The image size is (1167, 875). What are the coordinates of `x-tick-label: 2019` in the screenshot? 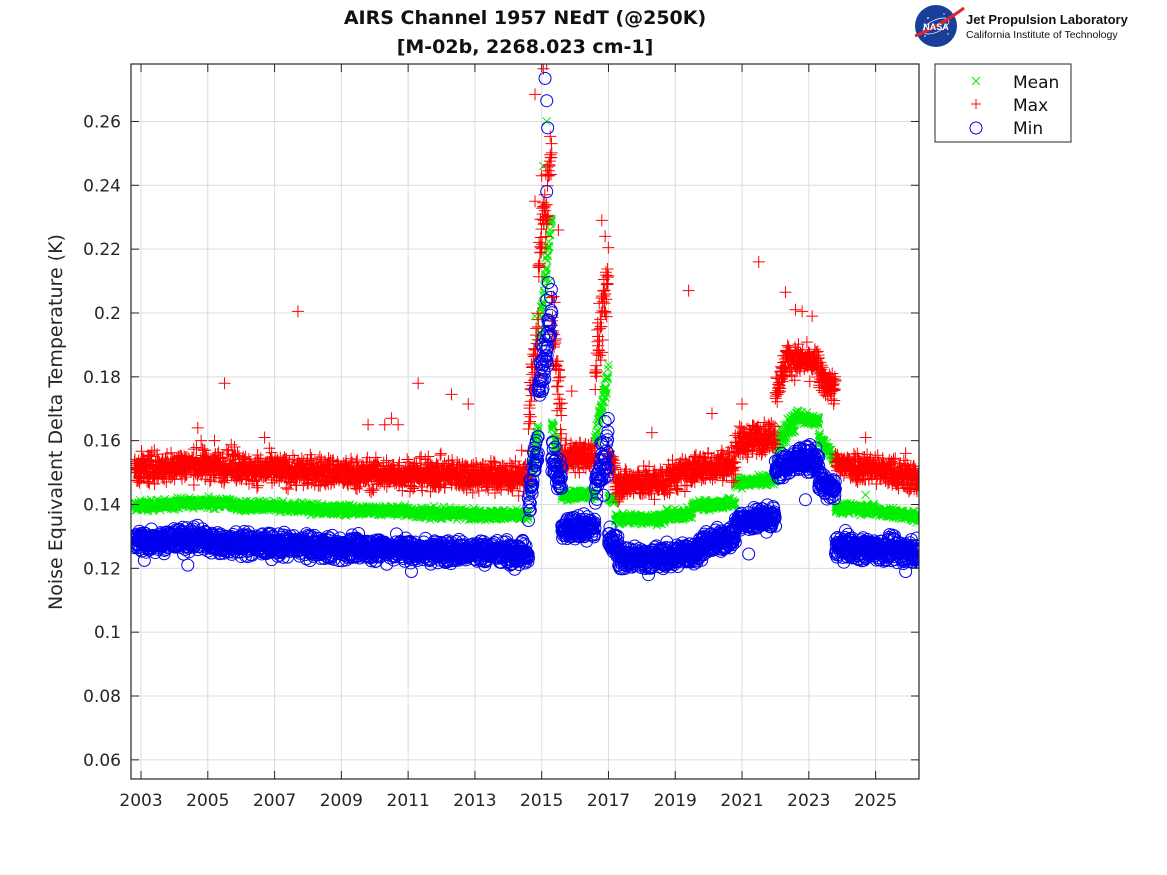 It's located at (675, 801).